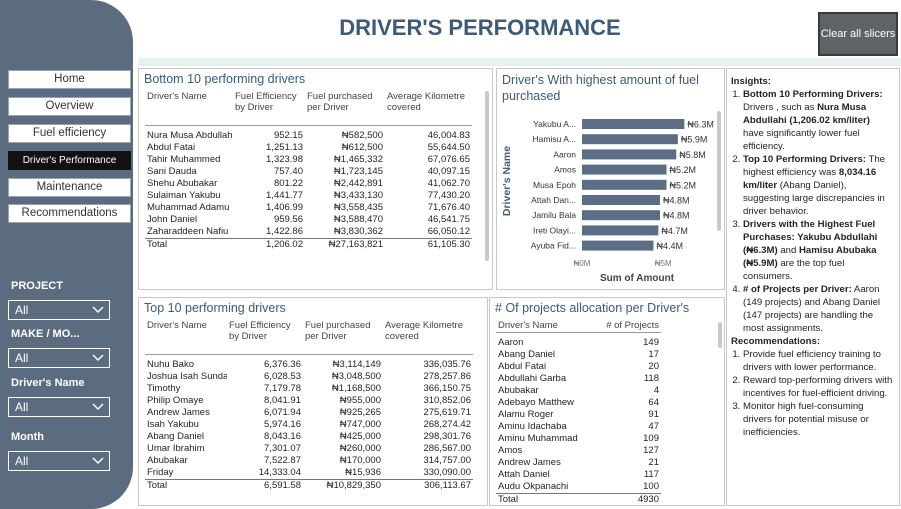 The image size is (901, 509). What do you see at coordinates (524, 474) in the screenshot?
I see `table-cell: Attah Daniel` at bounding box center [524, 474].